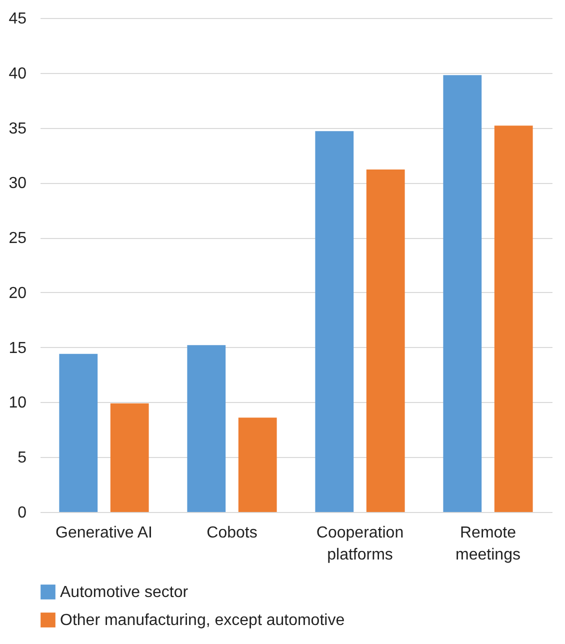  What do you see at coordinates (17, 73) in the screenshot?
I see `y-tick-label: 40` at bounding box center [17, 73].